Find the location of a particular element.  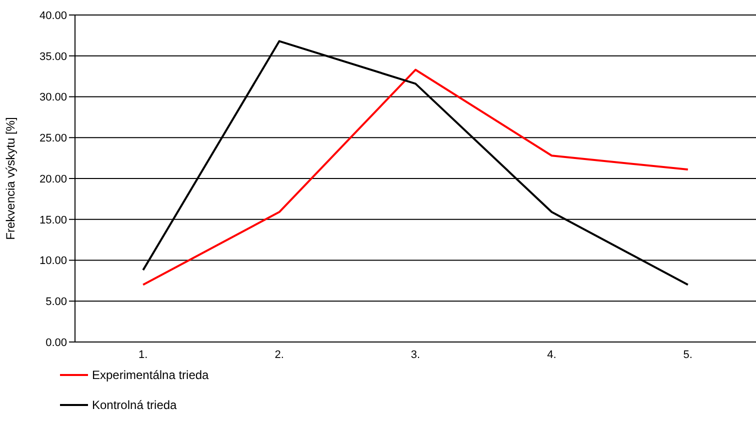

y-tick-label: 40.00 is located at coordinates (53, 16).